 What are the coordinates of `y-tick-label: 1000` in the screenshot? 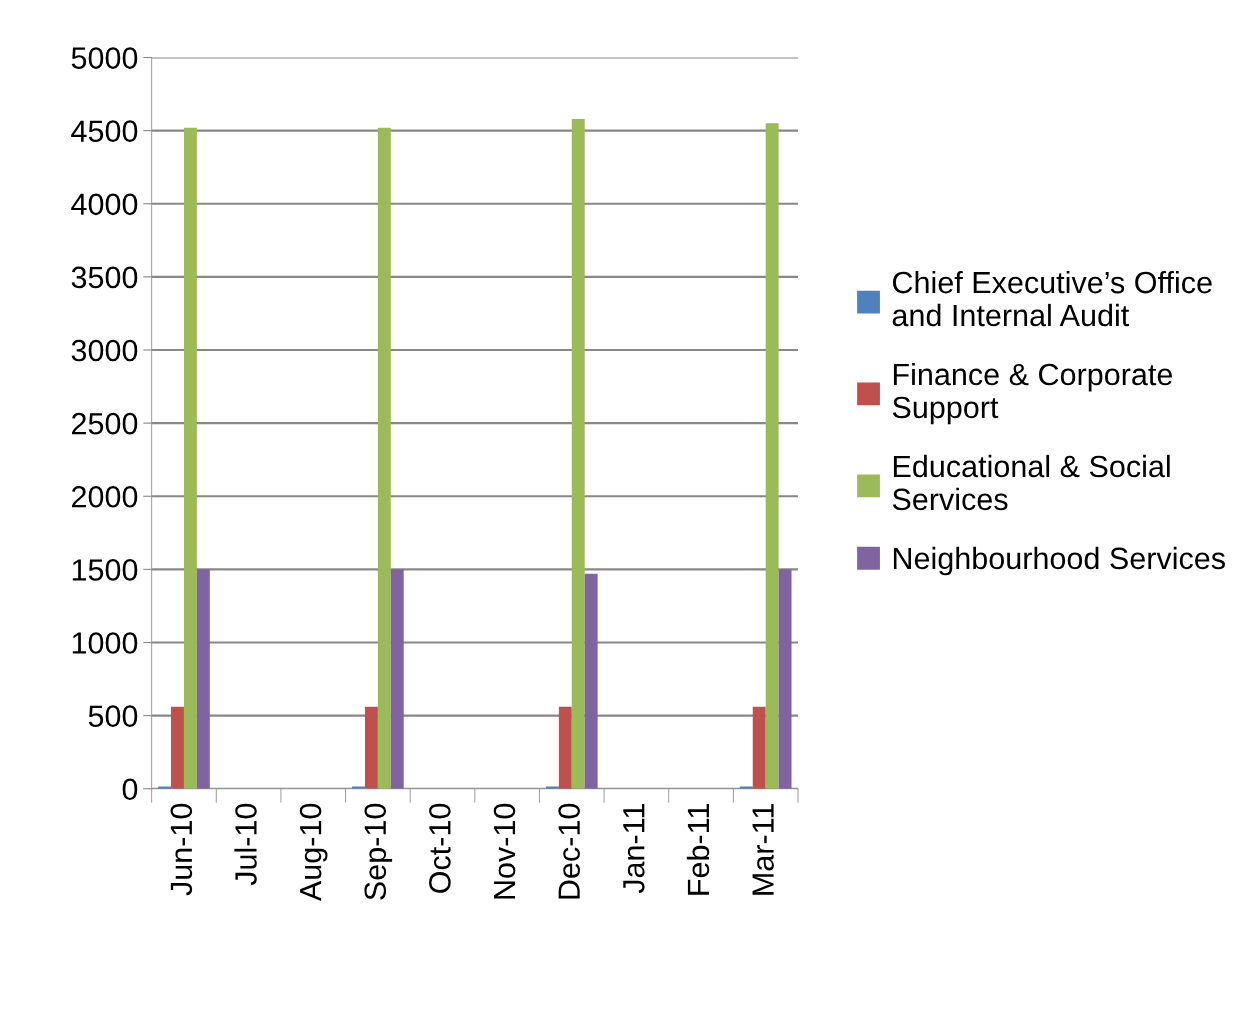 It's located at (105, 643).